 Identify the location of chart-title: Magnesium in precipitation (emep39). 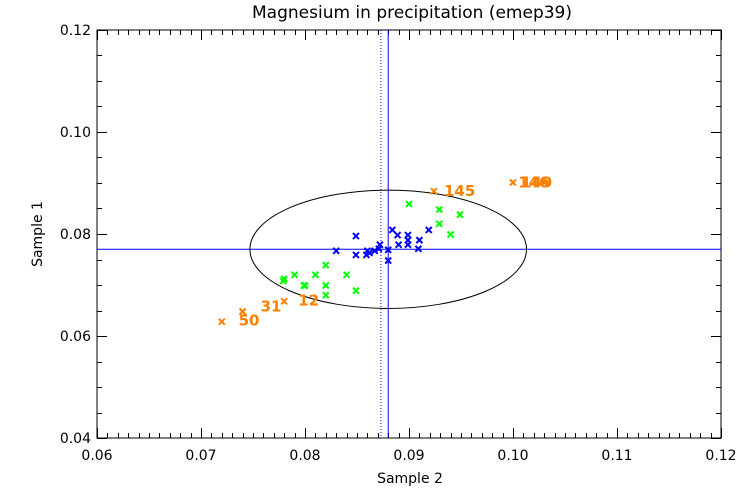
(412, 13).